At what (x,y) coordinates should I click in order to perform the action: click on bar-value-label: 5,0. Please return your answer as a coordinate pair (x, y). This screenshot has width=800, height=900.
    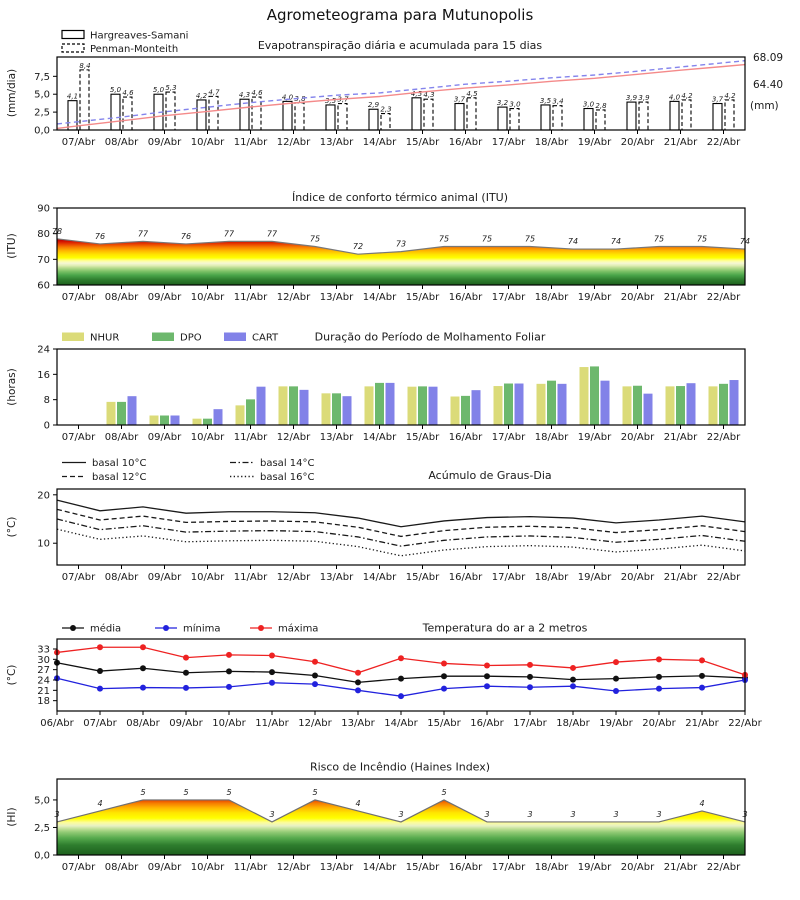
    Looking at the image, I should click on (116, 90).